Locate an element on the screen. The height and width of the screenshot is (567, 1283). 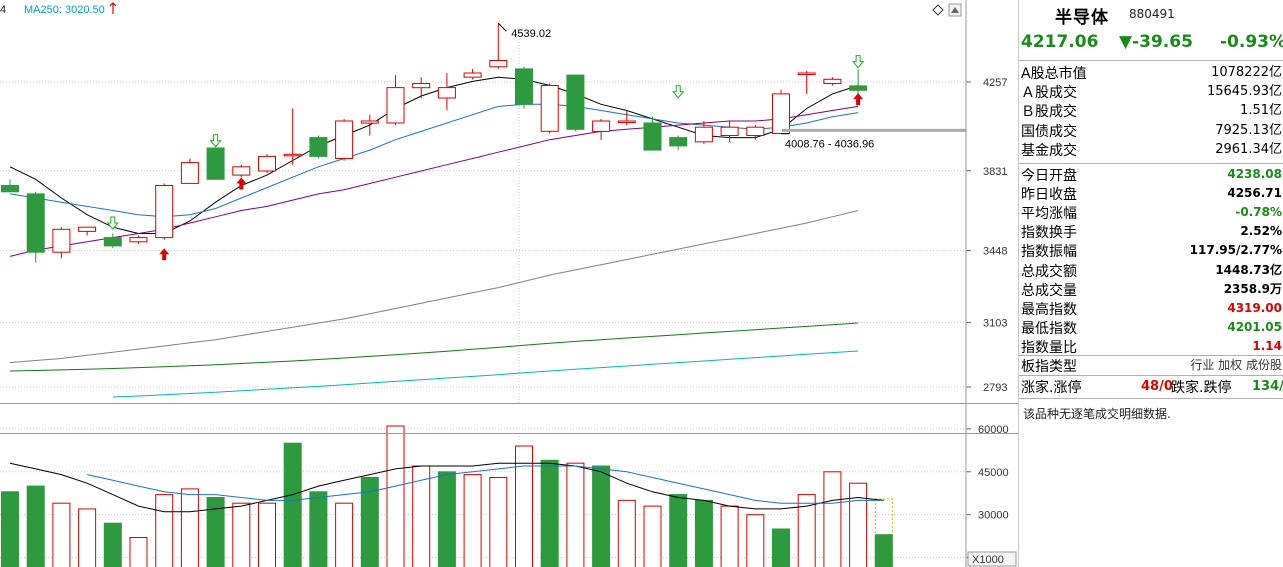
stat-value: 117.95/2.77% is located at coordinates (1235, 250).